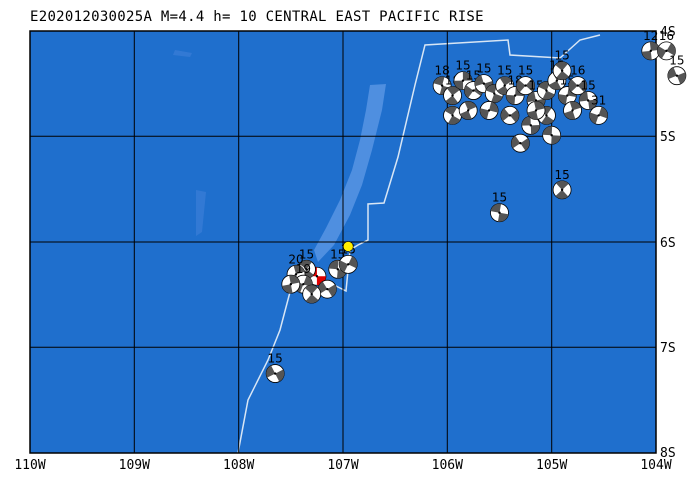 This screenshot has width=689, height=481. I want to click on mechanism-depth-label: 31, so click(598, 100).